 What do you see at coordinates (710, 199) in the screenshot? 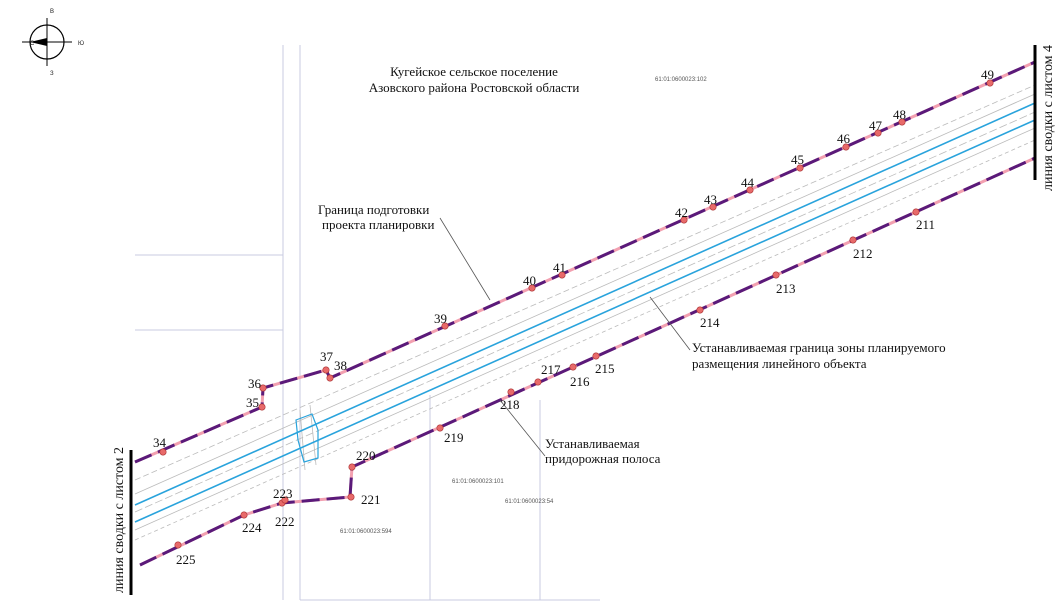
I see `point-label: 43` at bounding box center [710, 199].